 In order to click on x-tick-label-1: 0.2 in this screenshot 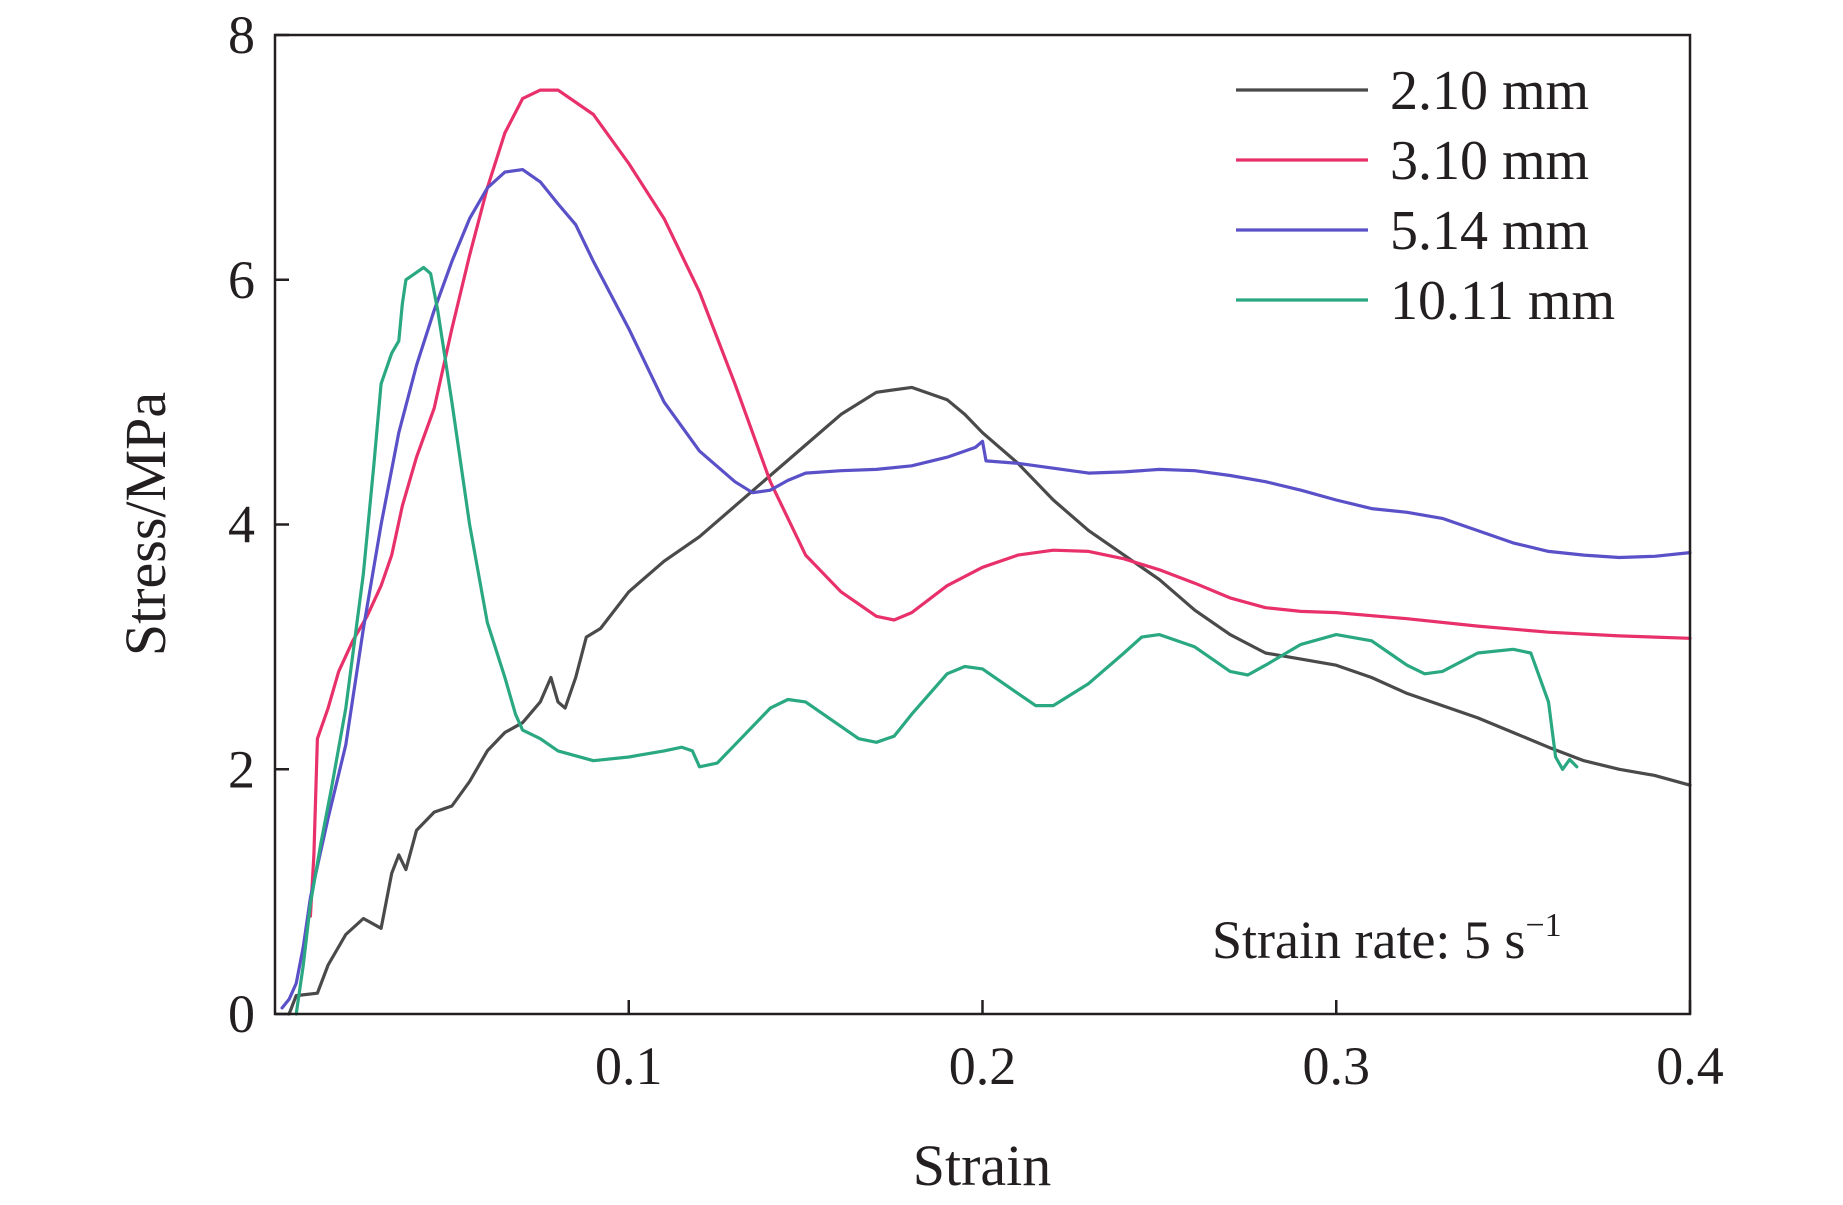, I will do `click(983, 1066)`.